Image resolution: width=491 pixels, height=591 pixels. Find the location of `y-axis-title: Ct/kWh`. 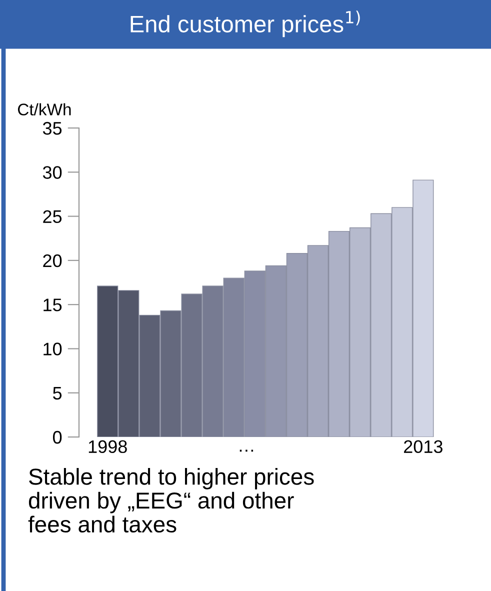

y-axis-title: Ct/kWh is located at coordinates (44, 109).